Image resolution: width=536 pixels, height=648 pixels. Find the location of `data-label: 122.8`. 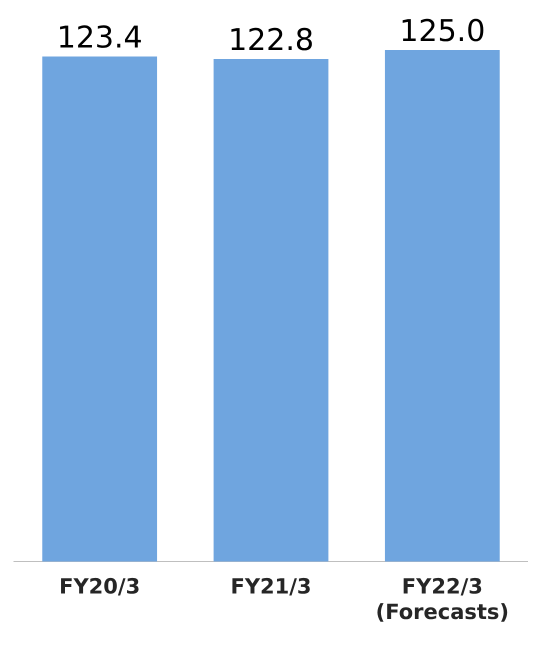

data-label: 122.8 is located at coordinates (271, 40).